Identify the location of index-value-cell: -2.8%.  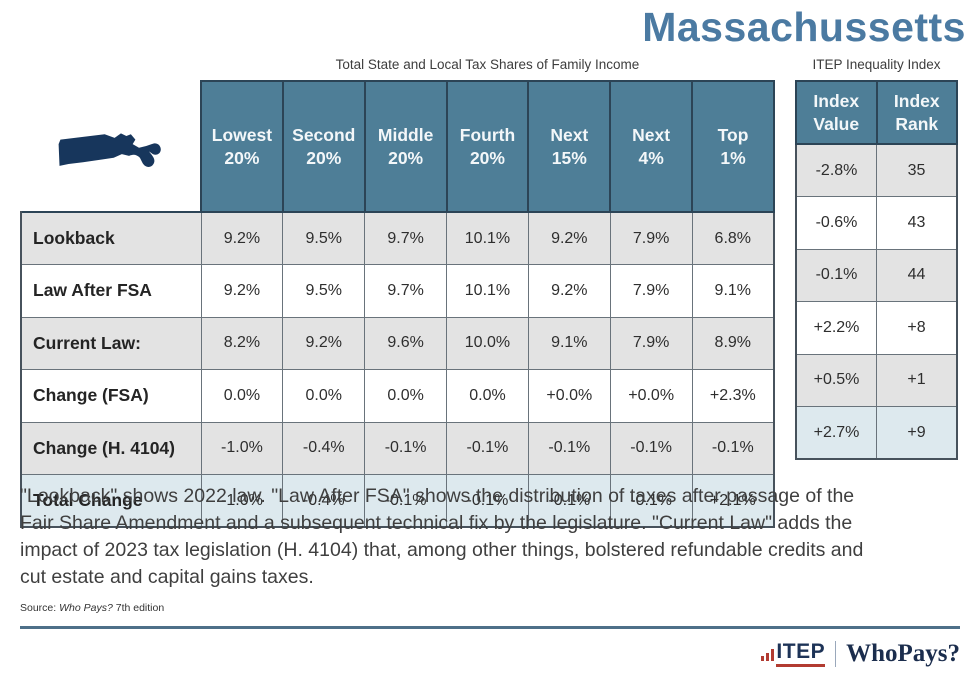
(836, 170).